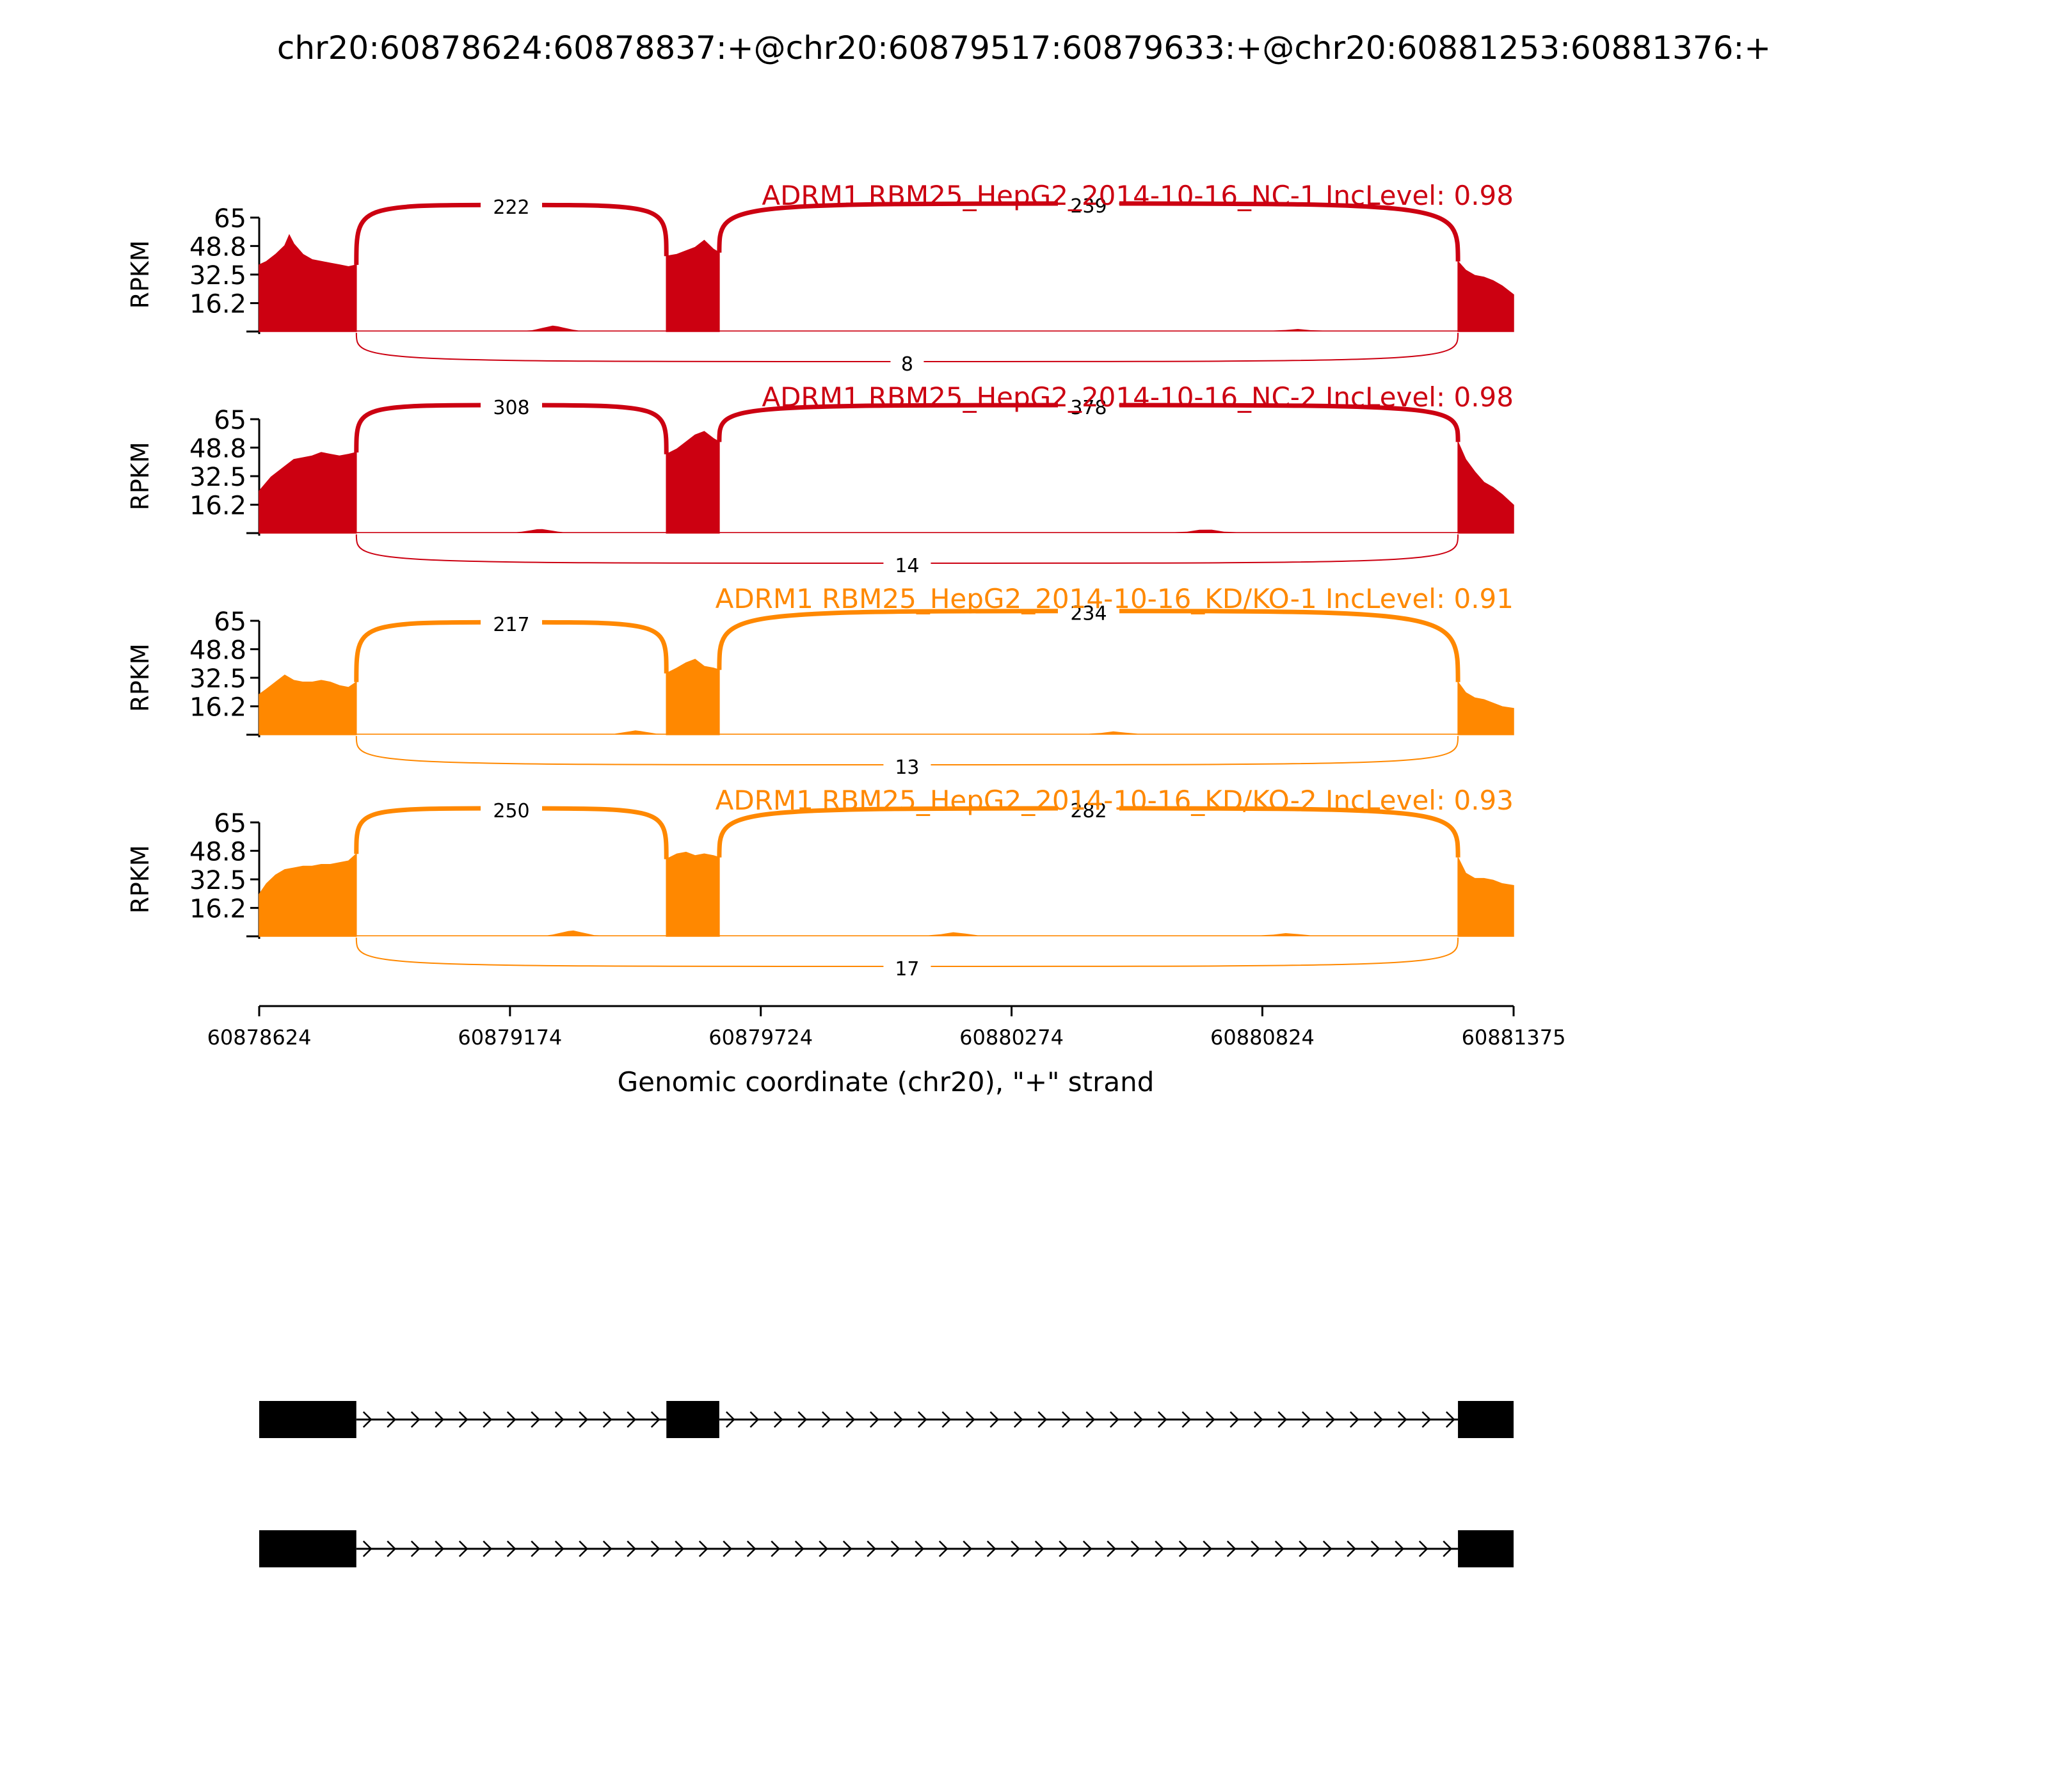  Describe the element at coordinates (510, 1037) in the screenshot. I see `x-tick-label: 60879174` at that location.